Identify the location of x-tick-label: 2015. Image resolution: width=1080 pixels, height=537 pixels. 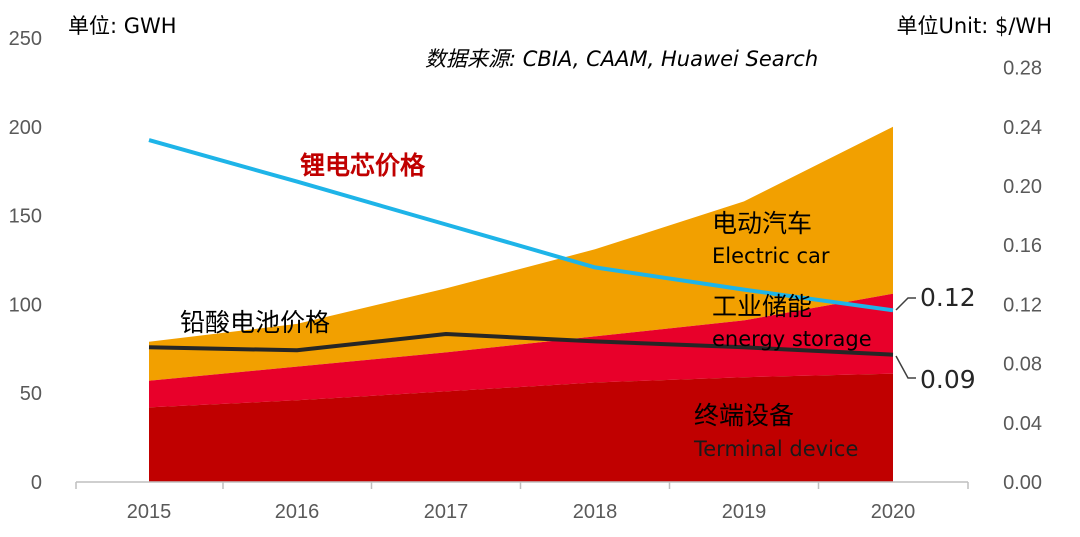
(149, 512).